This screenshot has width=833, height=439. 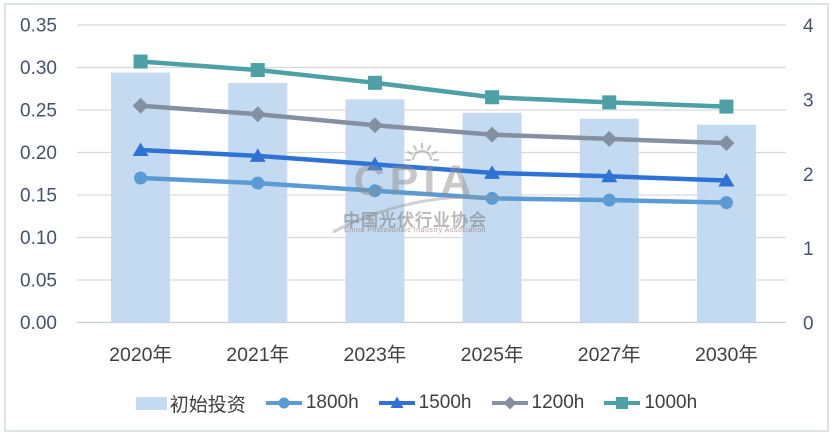 What do you see at coordinates (808, 100) in the screenshot?
I see `right-axis-tick-label: 3` at bounding box center [808, 100].